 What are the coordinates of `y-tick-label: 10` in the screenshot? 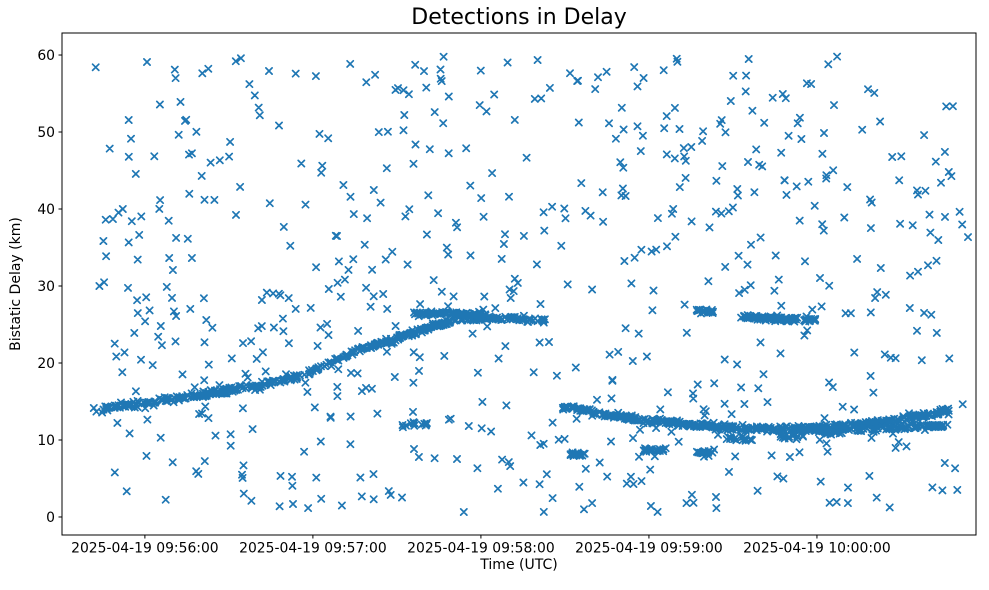 It's located at (46, 441).